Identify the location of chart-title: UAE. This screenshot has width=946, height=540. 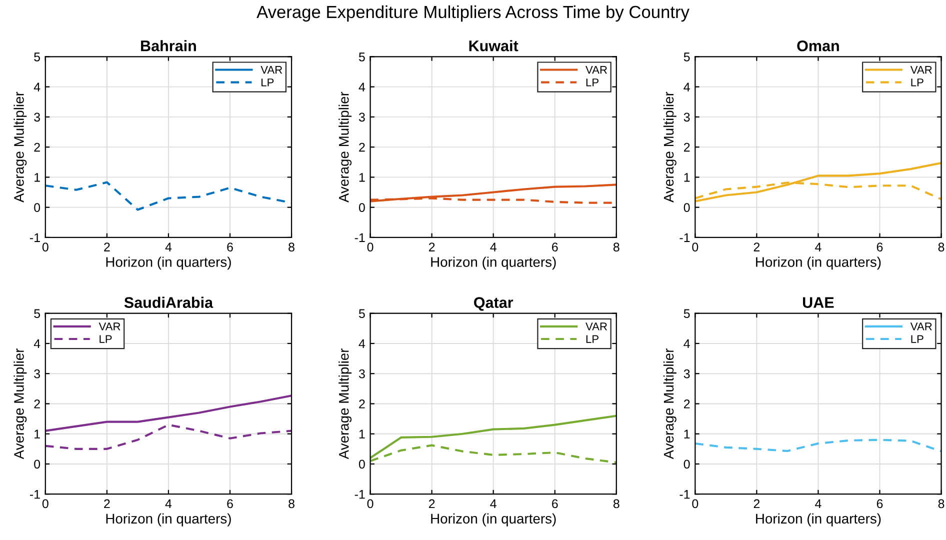
(818, 302).